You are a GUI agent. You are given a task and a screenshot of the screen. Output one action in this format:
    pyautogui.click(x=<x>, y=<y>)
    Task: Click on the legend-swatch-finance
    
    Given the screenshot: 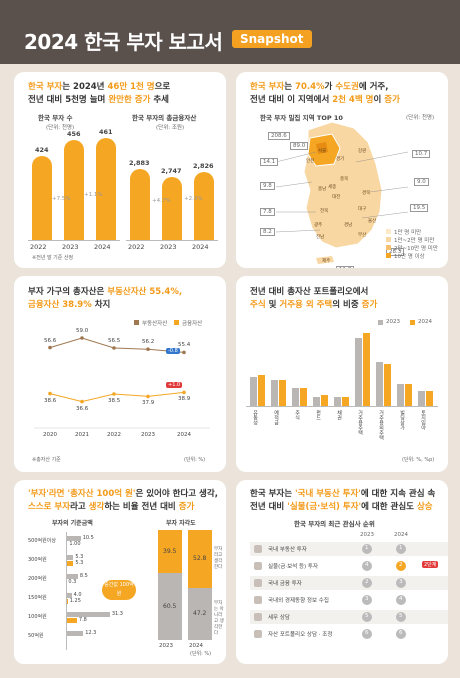 What is the action you would take?
    pyautogui.click(x=176, y=322)
    